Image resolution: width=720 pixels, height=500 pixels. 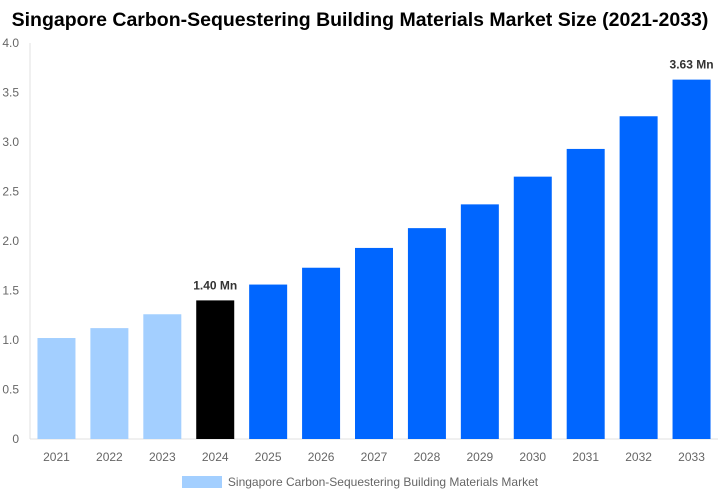 I want to click on y-tick-label: 0.5, so click(x=10, y=390).